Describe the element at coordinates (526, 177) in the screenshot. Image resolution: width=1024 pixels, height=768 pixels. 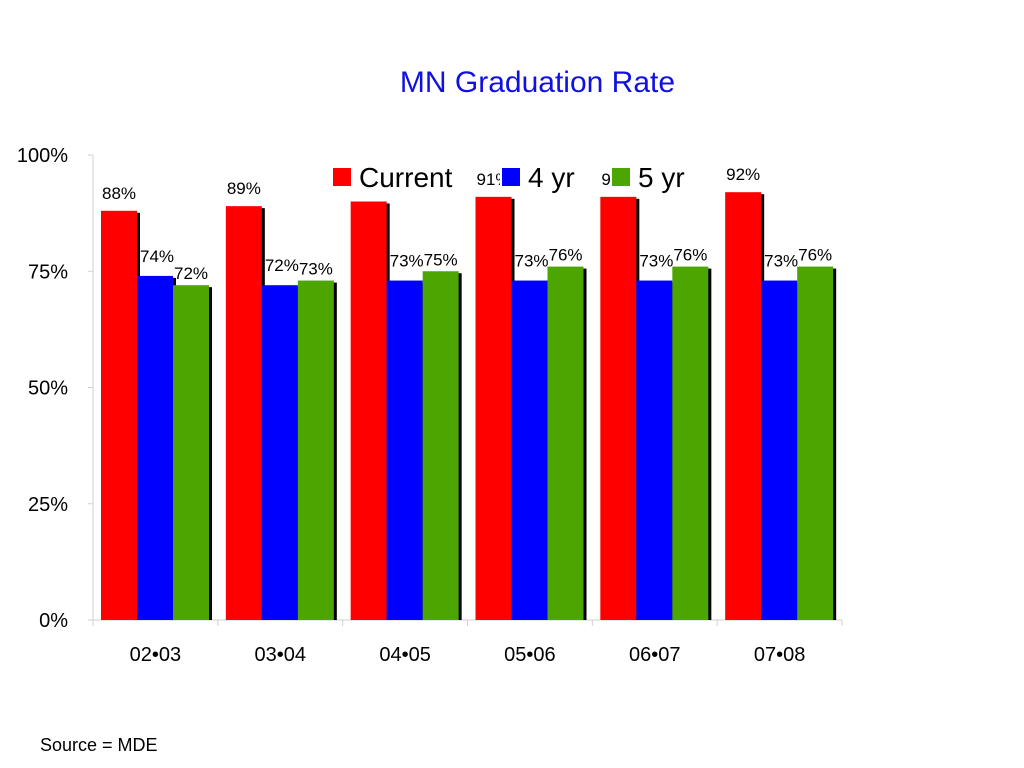
I see `chart-legend: Current 4 yr 5 yr` at that location.